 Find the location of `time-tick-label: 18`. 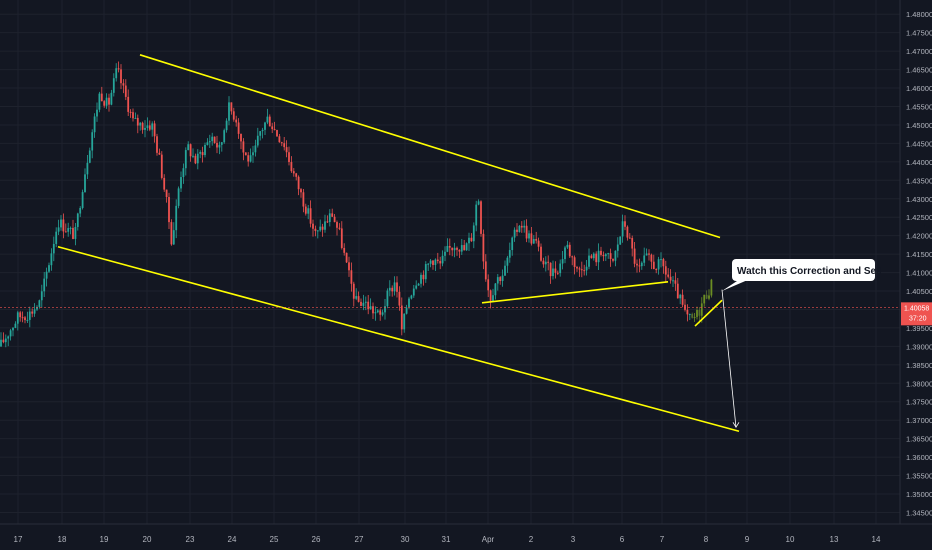

time-tick-label: 18 is located at coordinates (62, 539).